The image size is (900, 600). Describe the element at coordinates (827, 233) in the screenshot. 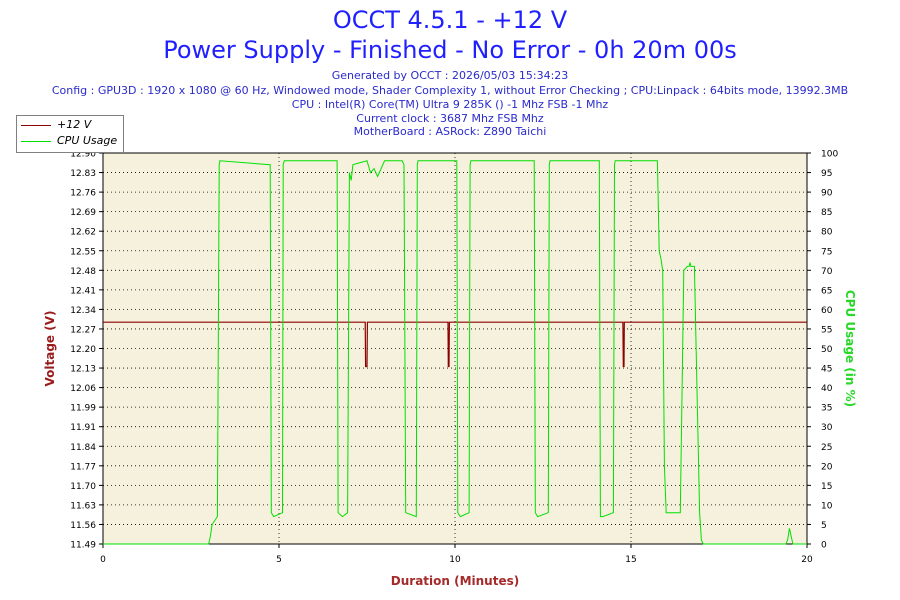

I see `y-tick-label-right: 80` at that location.